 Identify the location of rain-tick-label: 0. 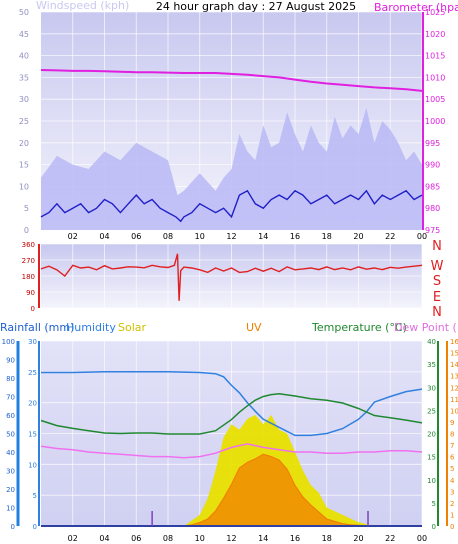
(13, 527).